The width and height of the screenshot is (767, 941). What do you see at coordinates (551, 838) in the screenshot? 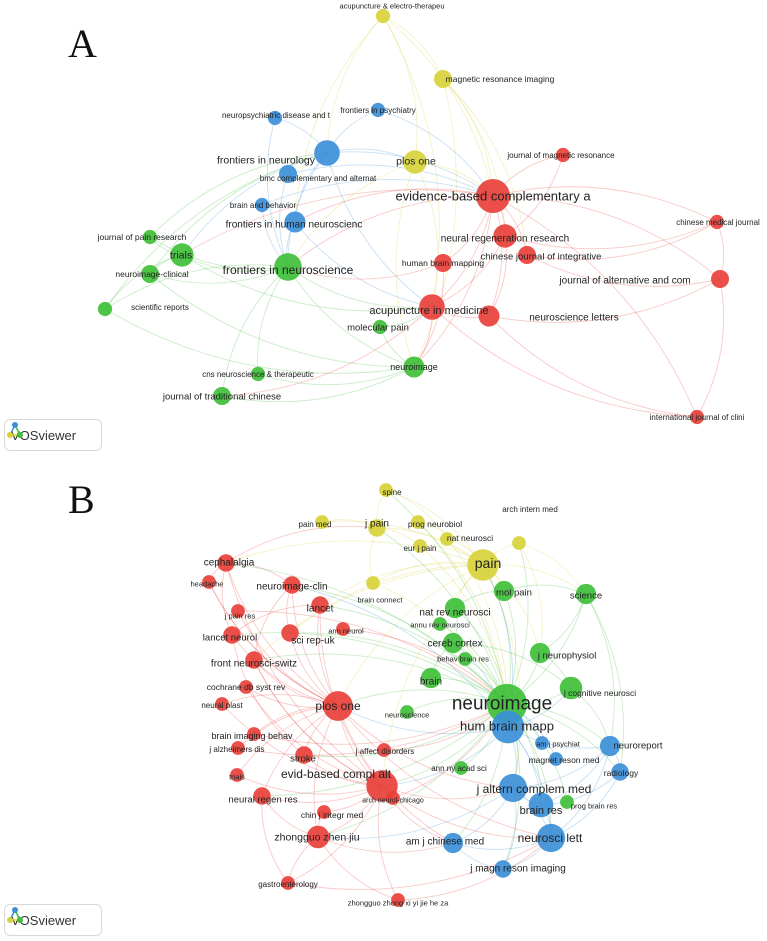
I see `map-b-node-b53` at bounding box center [551, 838].